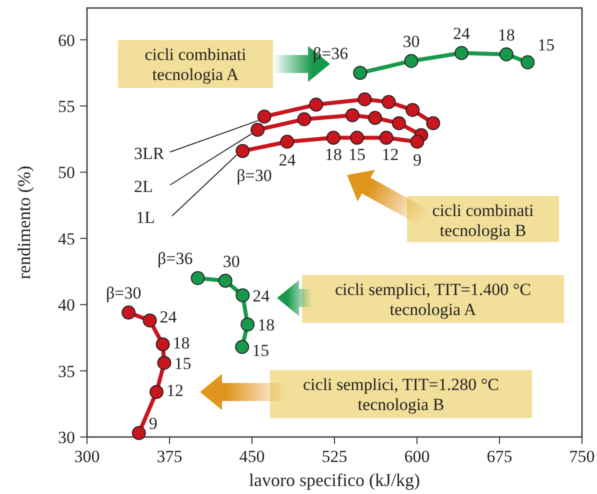  What do you see at coordinates (66, 305) in the screenshot?
I see `y-tick-label: 40` at bounding box center [66, 305].